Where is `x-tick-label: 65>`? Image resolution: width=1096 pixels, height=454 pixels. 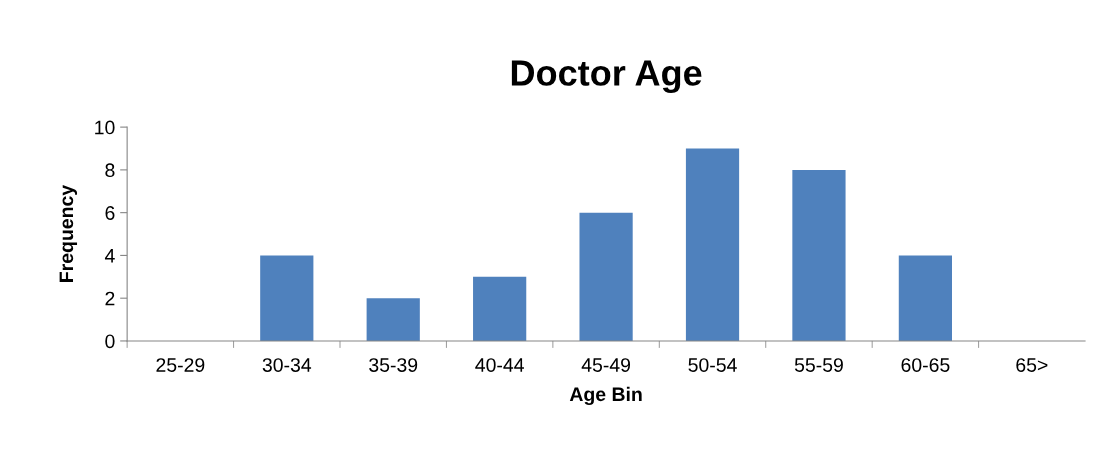 x-tick-label: 65> is located at coordinates (1032, 365).